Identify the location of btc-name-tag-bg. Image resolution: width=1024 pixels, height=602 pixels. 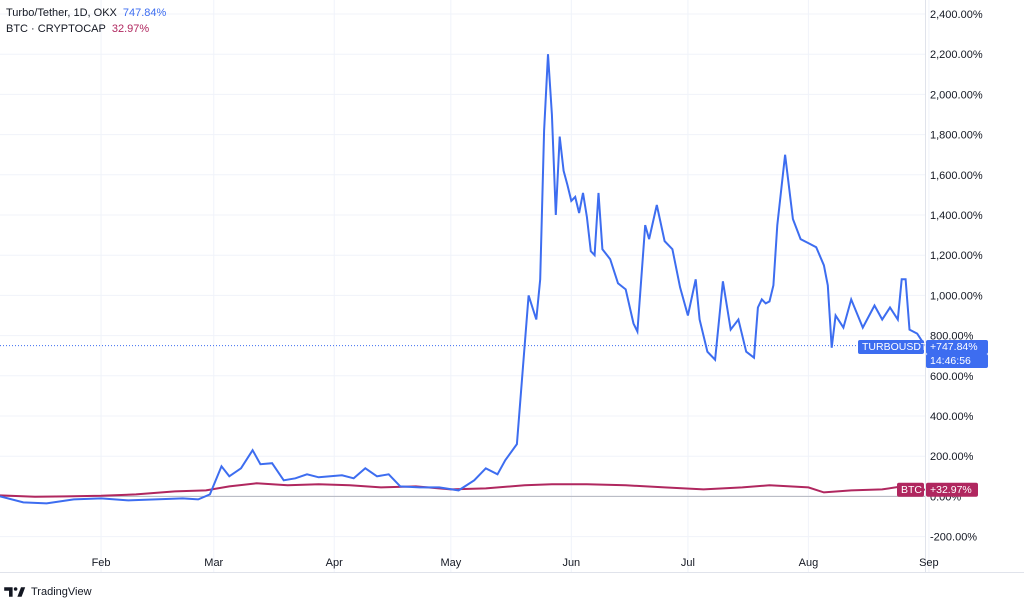
(910, 489).